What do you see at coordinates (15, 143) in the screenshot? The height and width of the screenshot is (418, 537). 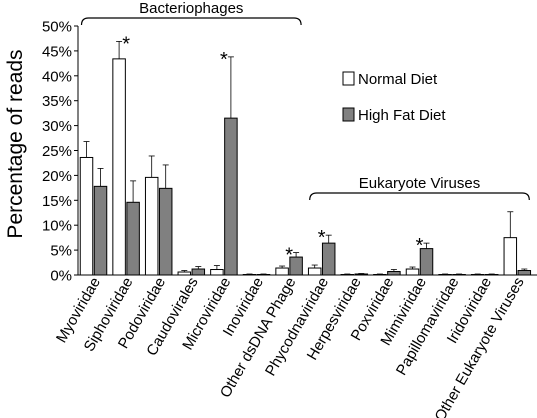 I see `y-axis-title: Percentage of reads` at bounding box center [15, 143].